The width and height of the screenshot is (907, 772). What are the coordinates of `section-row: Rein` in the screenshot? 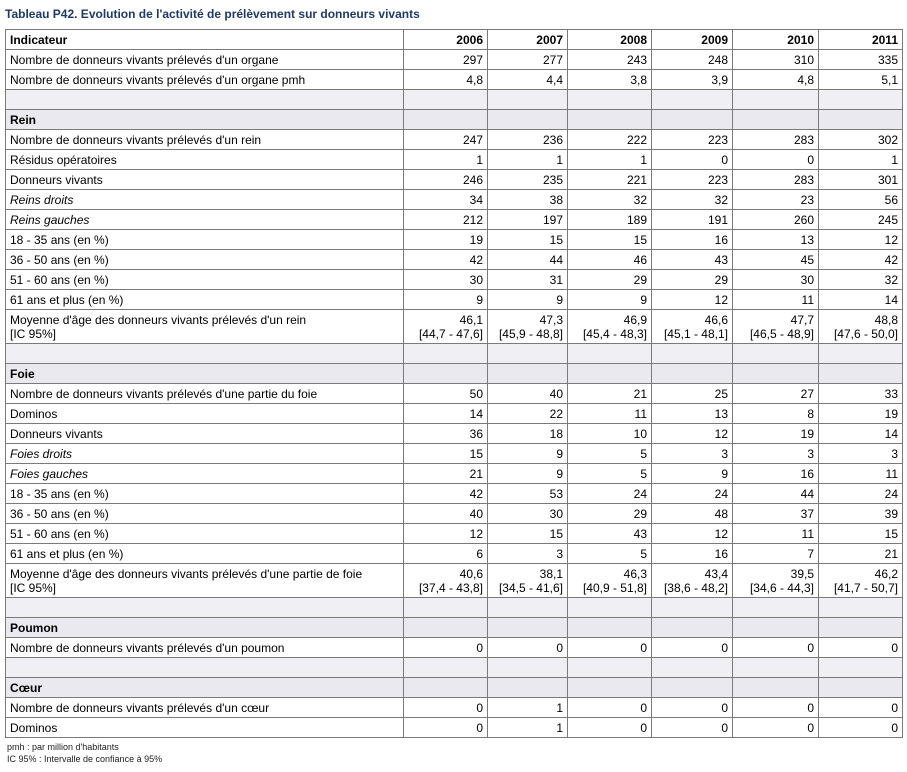 It's located at (454, 119).